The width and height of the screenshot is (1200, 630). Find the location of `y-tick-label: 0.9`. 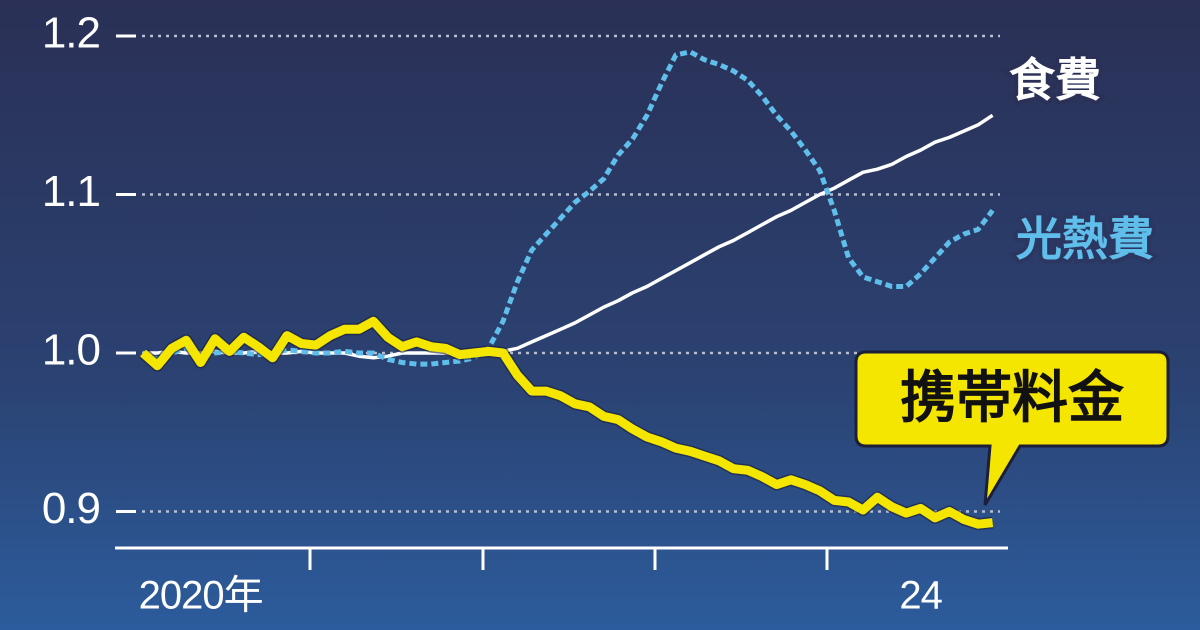

y-tick-label: 0.9 is located at coordinates (71, 508).